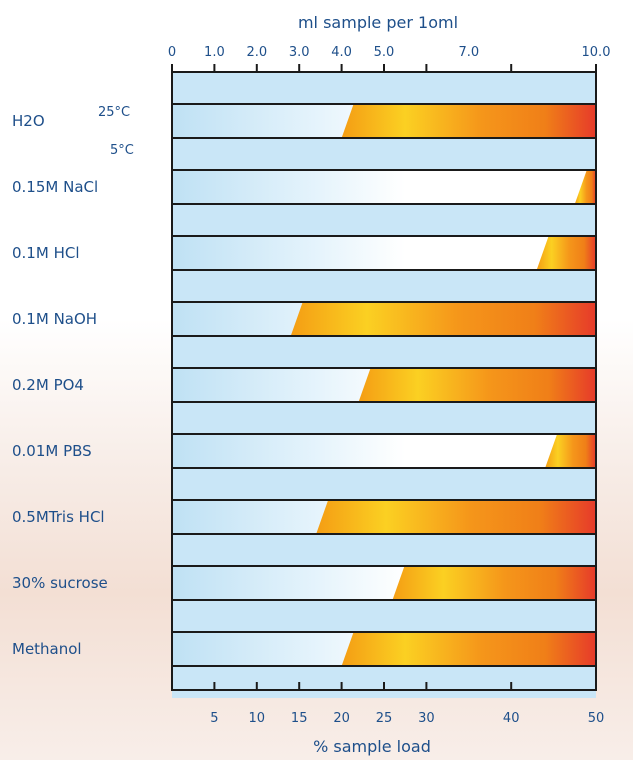  Describe the element at coordinates (596, 718) in the screenshot. I see `bottom-tick-label: 50` at that location.